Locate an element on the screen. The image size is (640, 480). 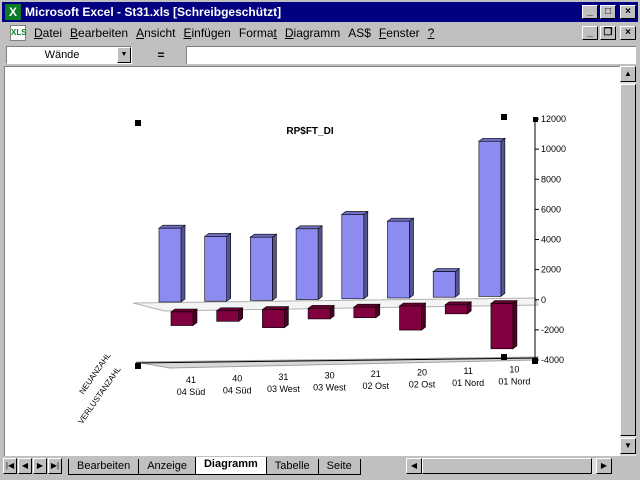
name-box: Wände ▼ is located at coordinates (69, 55).